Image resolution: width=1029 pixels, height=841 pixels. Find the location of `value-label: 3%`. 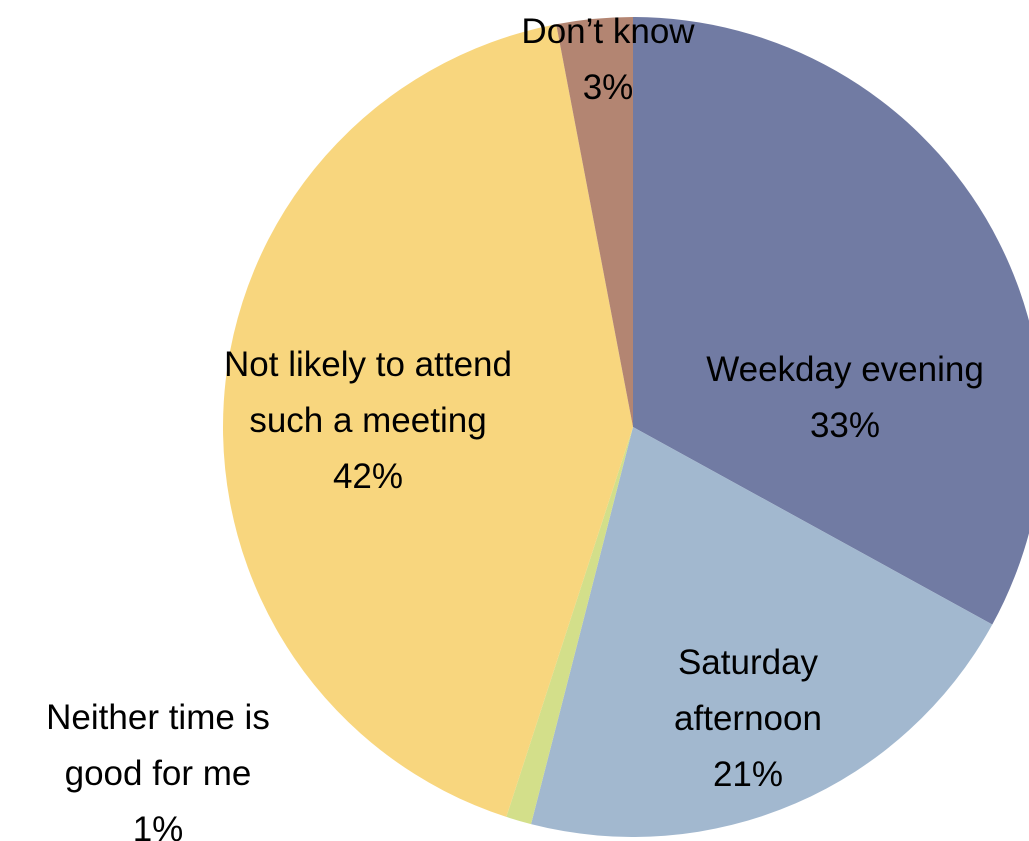

value-label: 3% is located at coordinates (608, 87).